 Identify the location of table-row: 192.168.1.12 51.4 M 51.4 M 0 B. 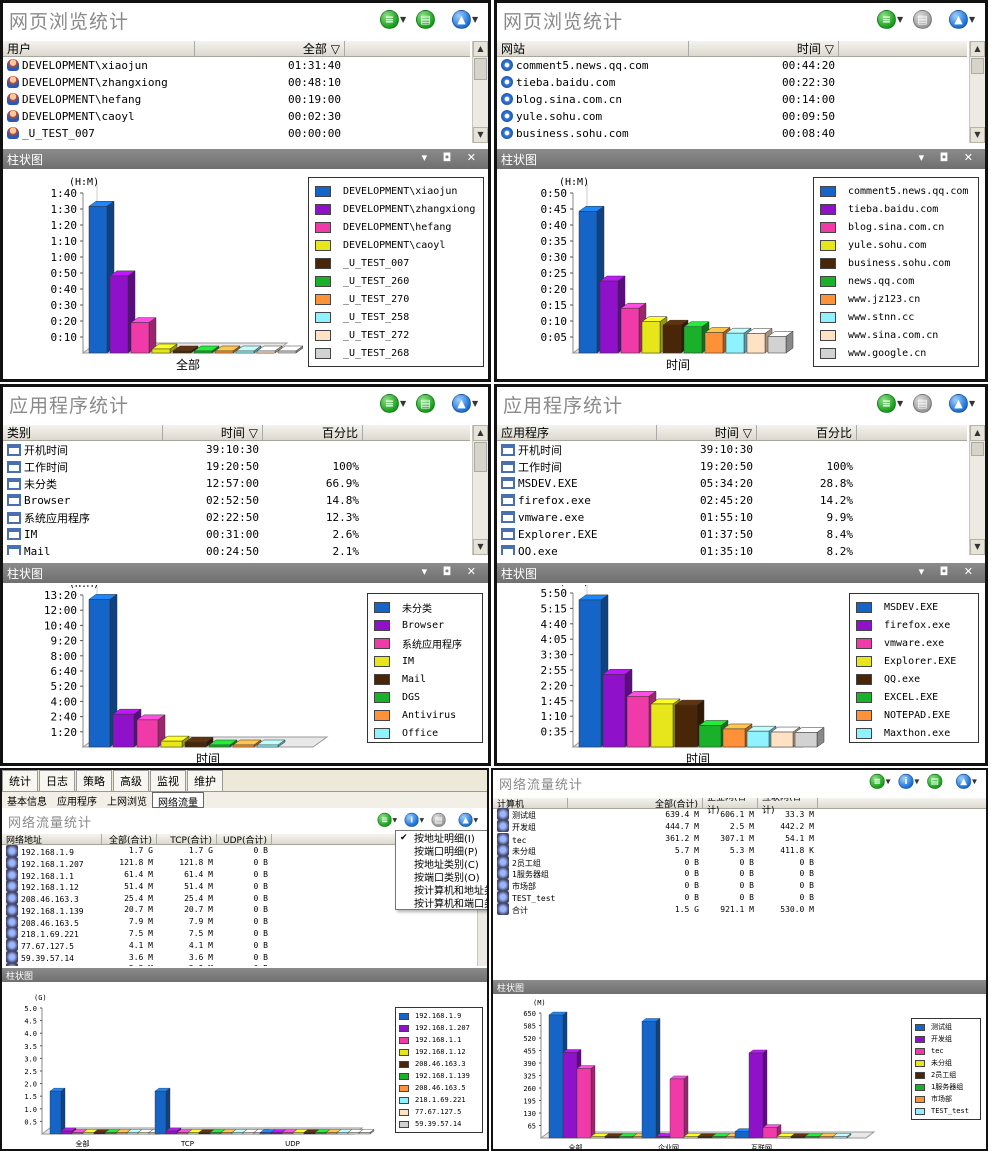
(238, 886).